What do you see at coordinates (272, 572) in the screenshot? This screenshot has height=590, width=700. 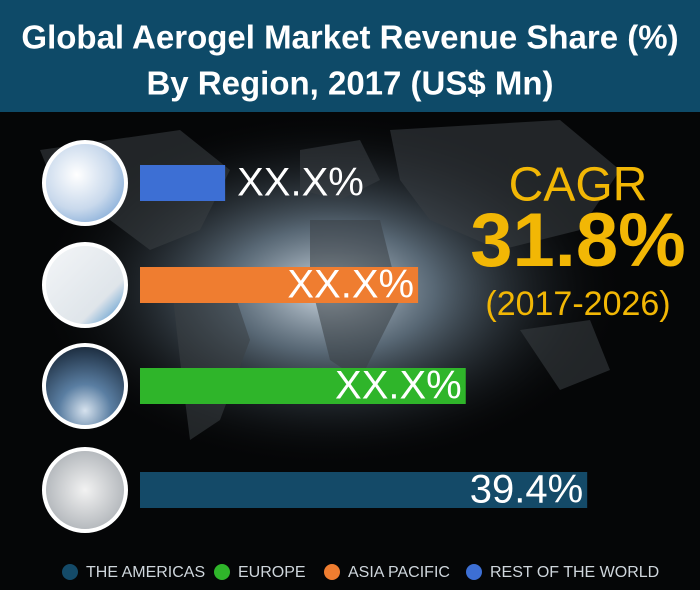 I see `legend-label: EUROPE` at bounding box center [272, 572].